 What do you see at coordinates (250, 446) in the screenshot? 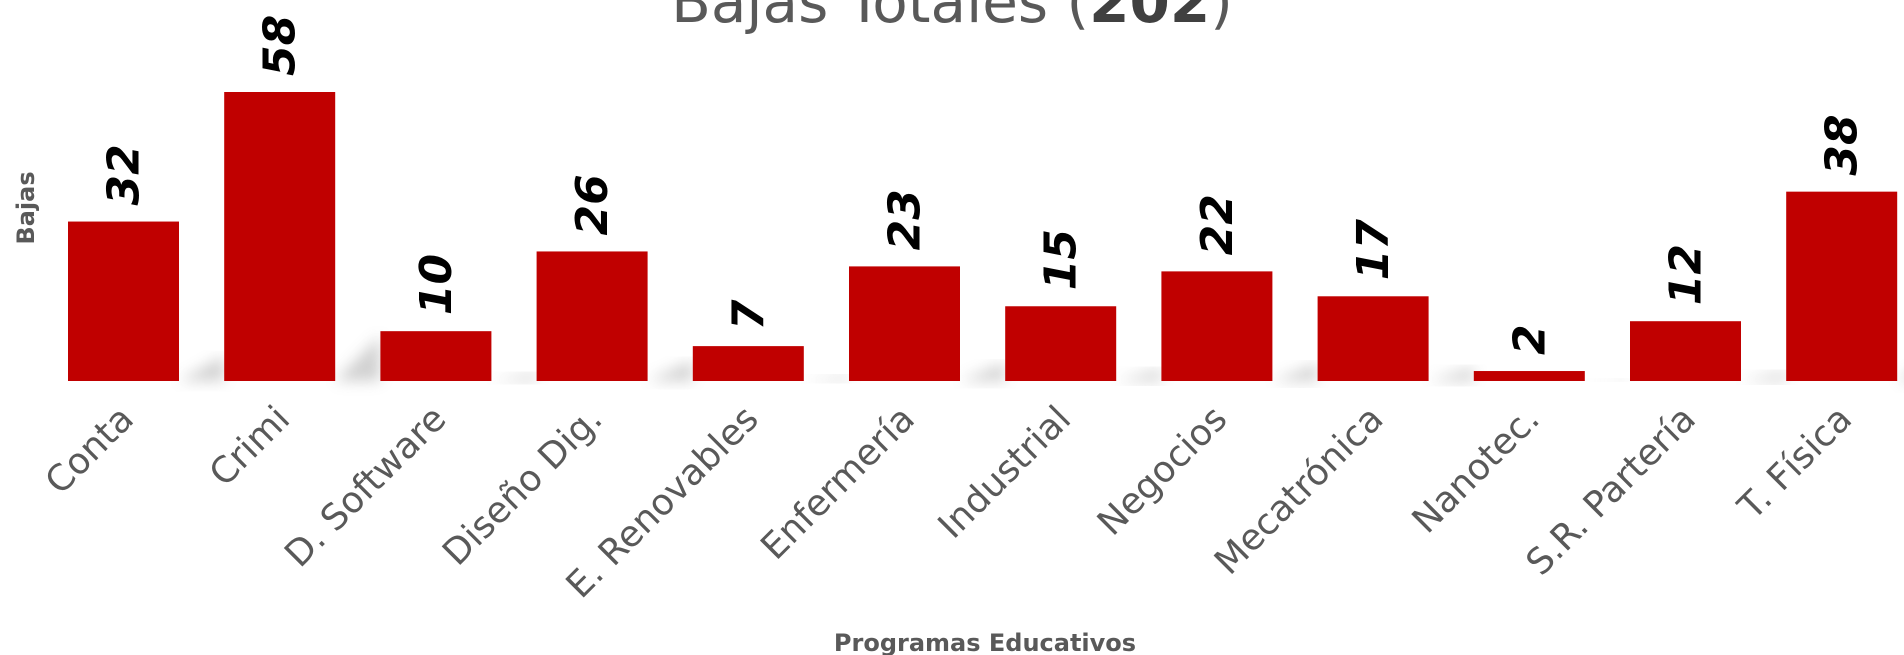
I see `category-label: Crimi` at bounding box center [250, 446].